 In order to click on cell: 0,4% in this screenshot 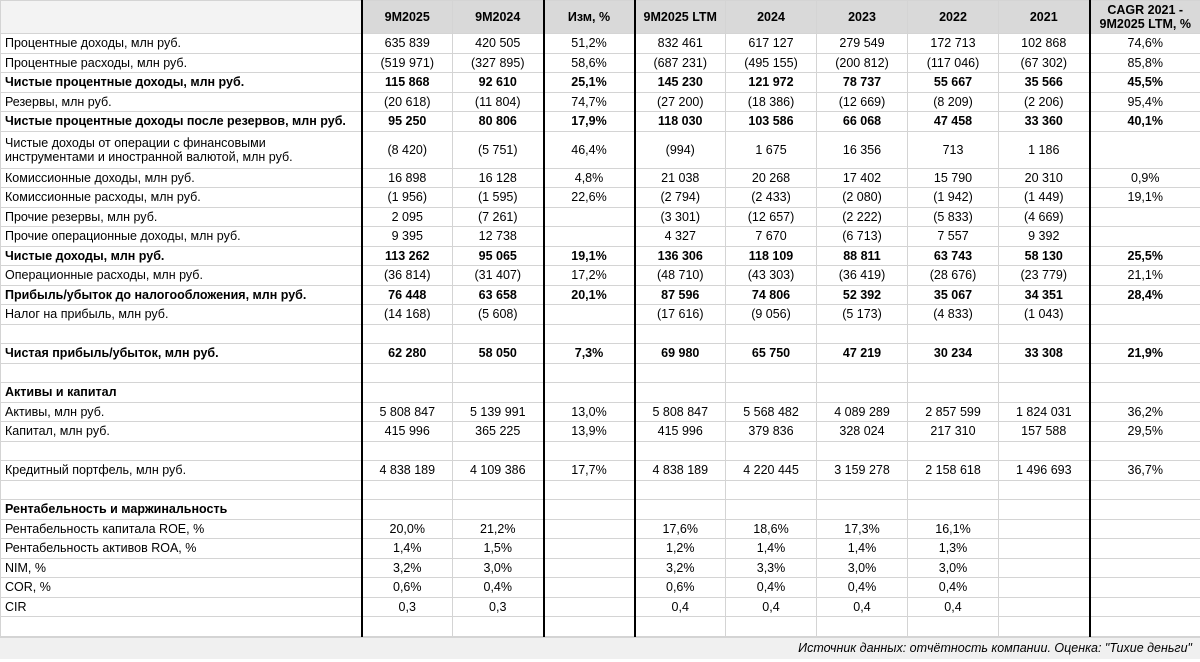, I will do `click(771, 587)`.